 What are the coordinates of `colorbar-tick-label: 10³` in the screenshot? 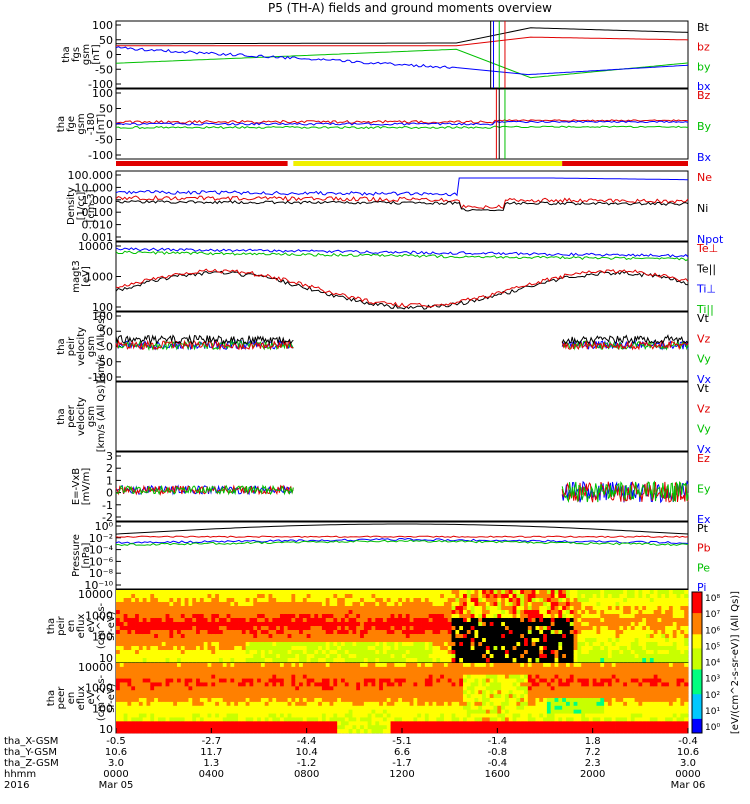 It's located at (712, 680).